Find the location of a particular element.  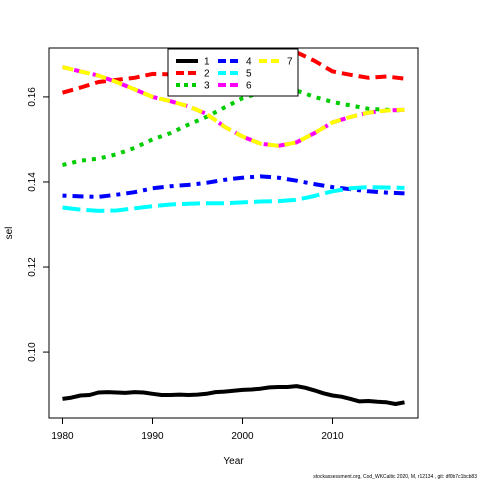

legend-label-5: 5 is located at coordinates (249, 74).